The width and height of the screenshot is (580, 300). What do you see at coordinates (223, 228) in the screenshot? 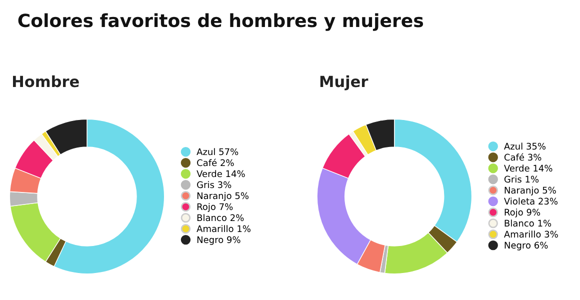
I see `legend-label: Amarillo 1%` at bounding box center [223, 228].